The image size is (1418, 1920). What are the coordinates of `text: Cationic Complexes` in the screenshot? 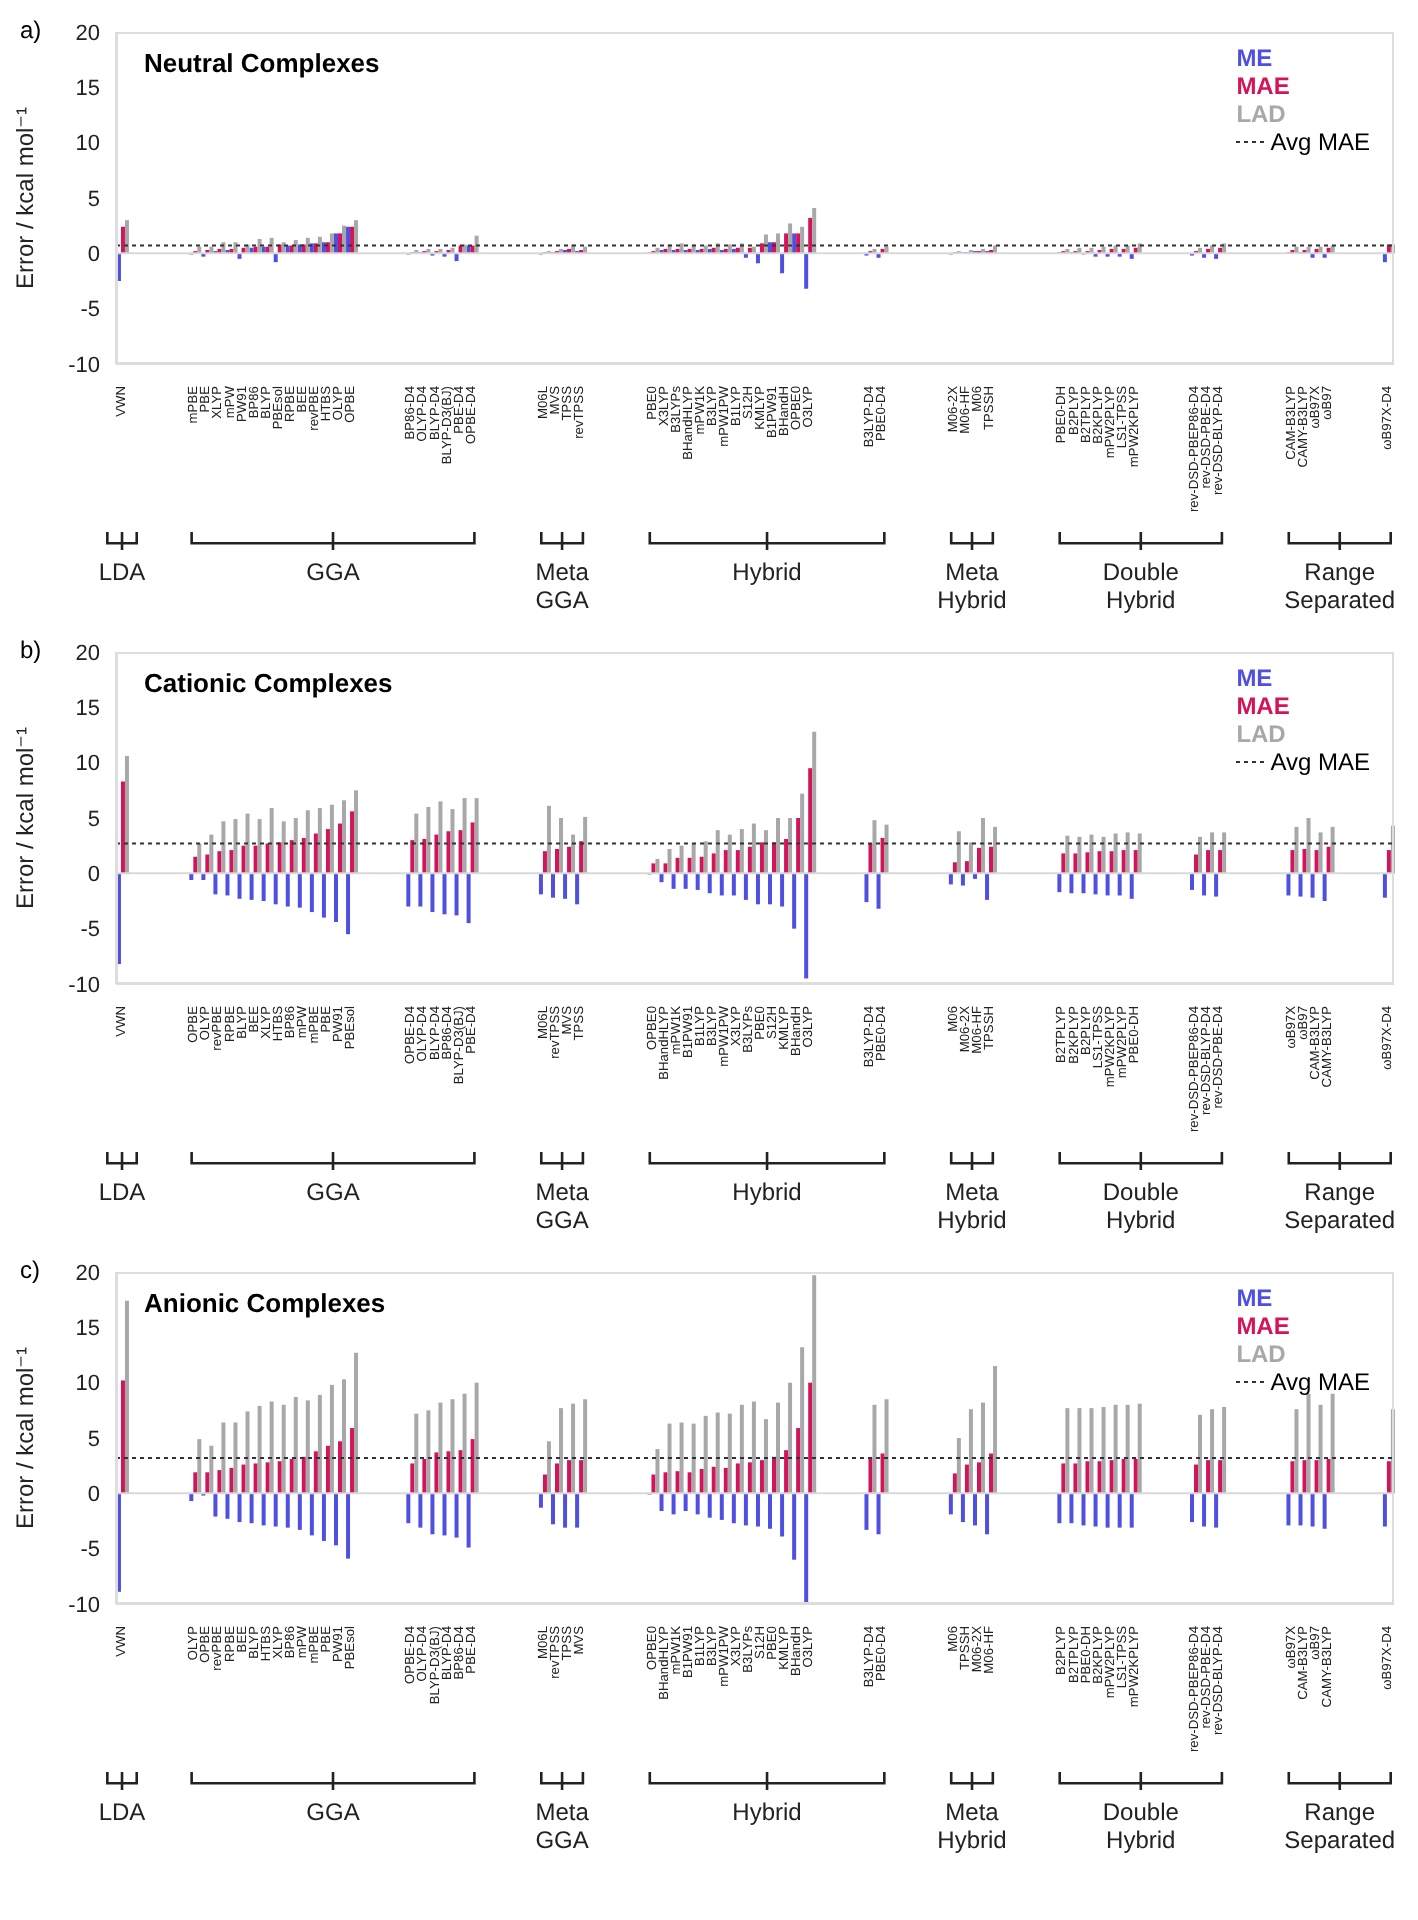 It's located at (268, 683).